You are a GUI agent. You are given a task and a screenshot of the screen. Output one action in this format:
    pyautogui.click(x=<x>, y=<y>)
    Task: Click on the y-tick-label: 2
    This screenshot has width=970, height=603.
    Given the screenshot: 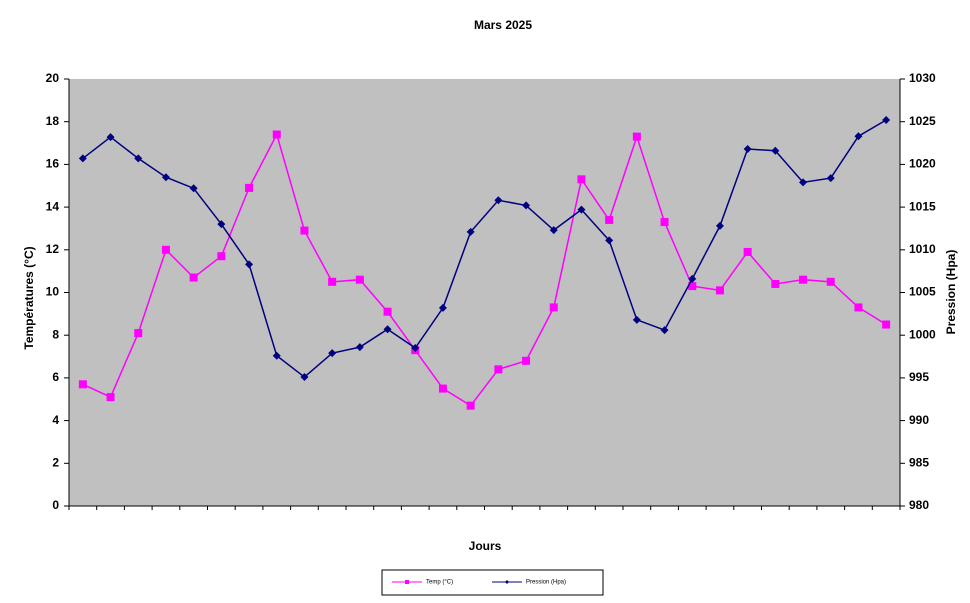 What is the action you would take?
    pyautogui.click(x=55, y=462)
    